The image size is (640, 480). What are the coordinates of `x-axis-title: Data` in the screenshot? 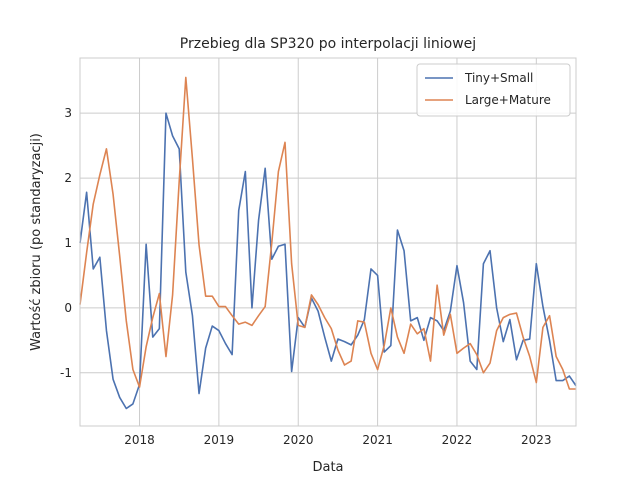 It's located at (327, 467).